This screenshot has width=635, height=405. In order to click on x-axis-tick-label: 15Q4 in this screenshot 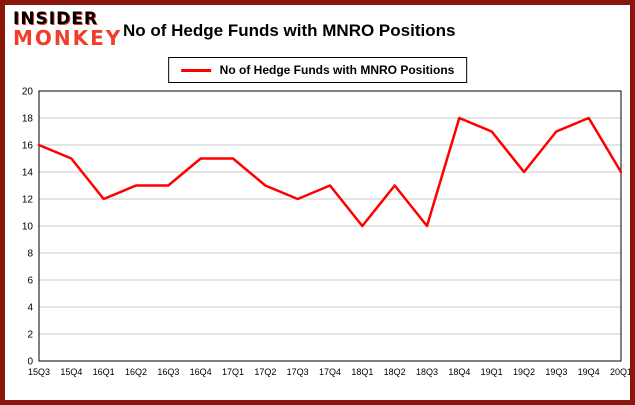, I will do `click(71, 372)`.